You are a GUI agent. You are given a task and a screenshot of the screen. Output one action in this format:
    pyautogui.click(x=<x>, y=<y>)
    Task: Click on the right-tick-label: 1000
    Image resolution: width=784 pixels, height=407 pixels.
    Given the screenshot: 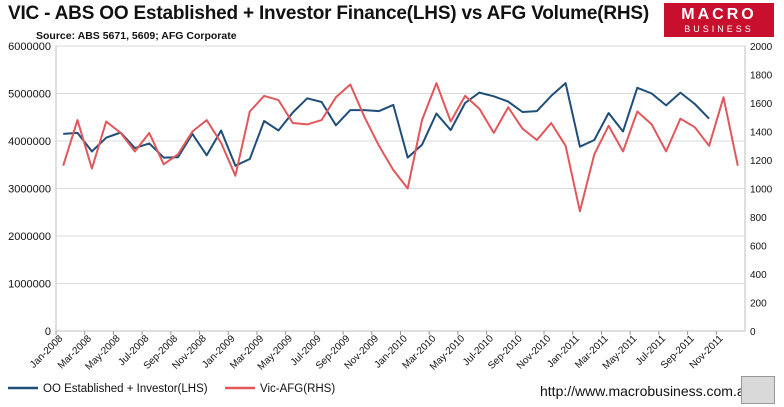 What is the action you would take?
    pyautogui.click(x=761, y=190)
    